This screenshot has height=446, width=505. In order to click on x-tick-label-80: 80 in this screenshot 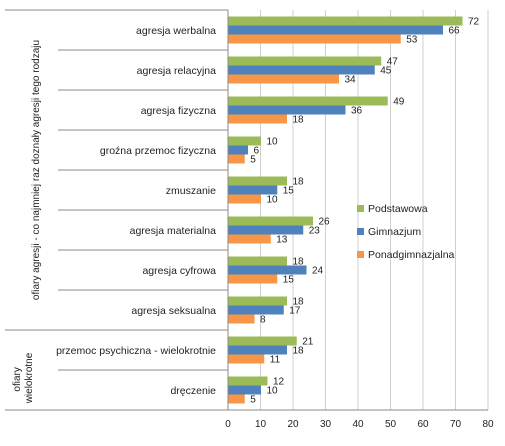, I will do `click(488, 424)`.